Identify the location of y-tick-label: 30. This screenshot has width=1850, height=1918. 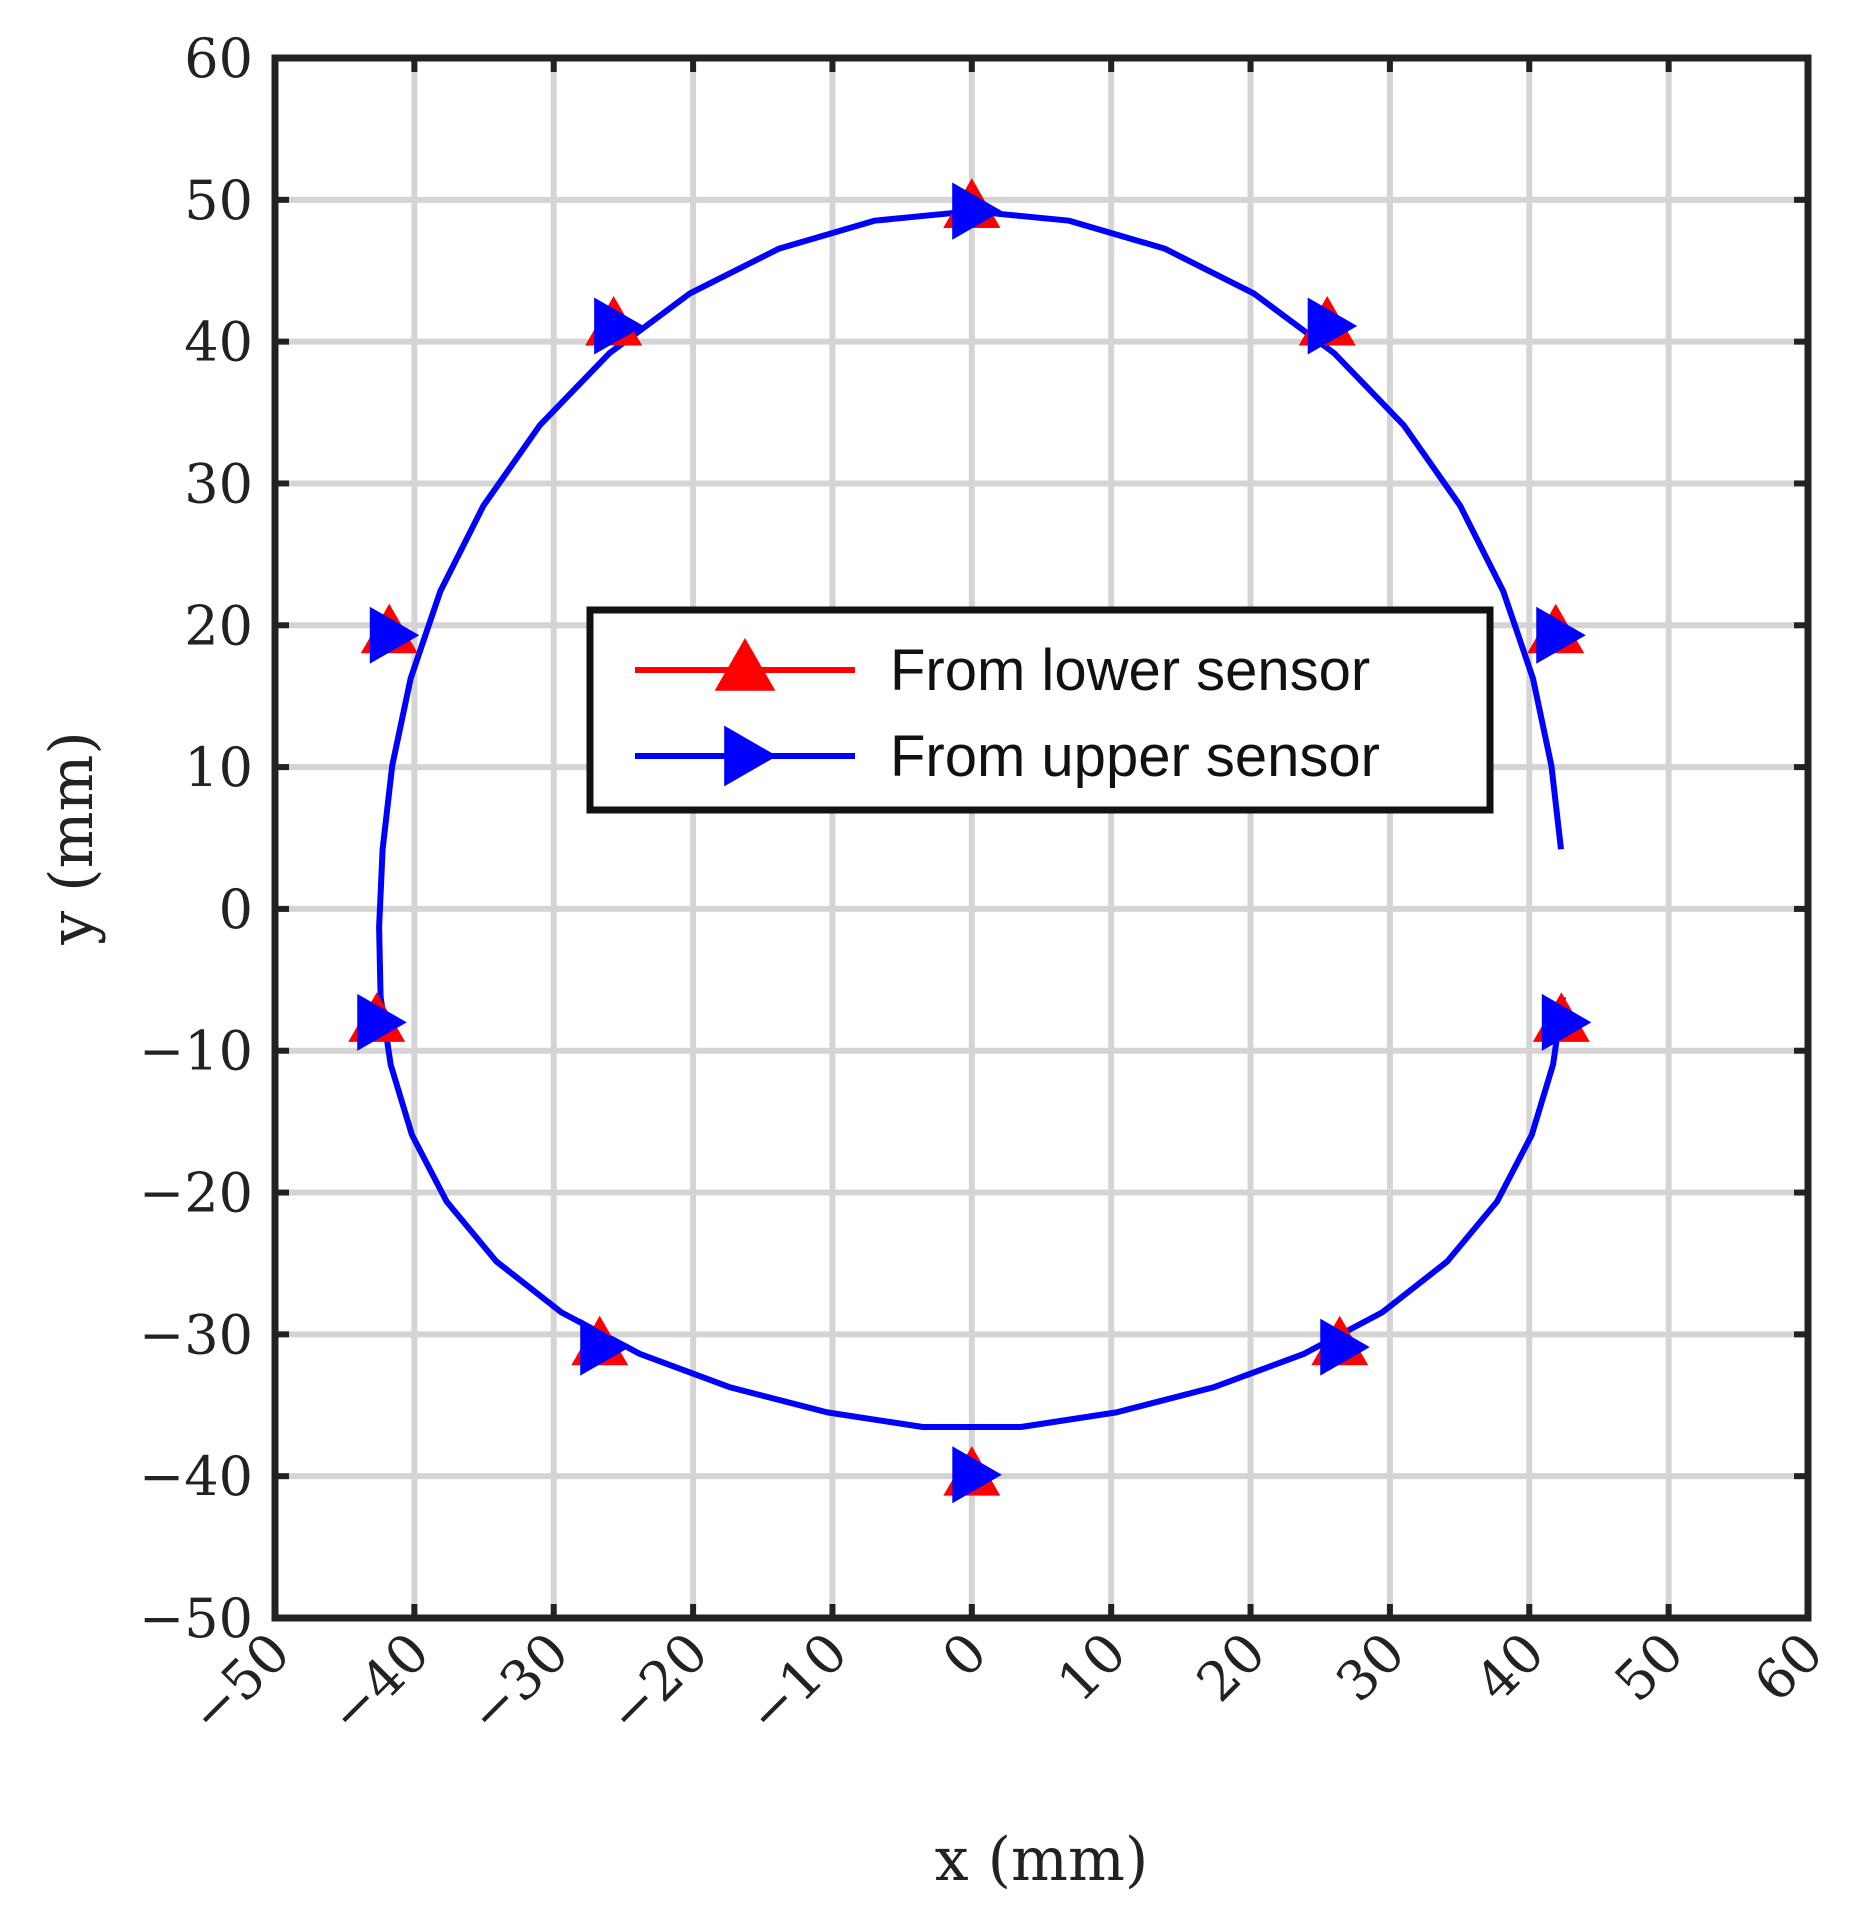
(218, 483).